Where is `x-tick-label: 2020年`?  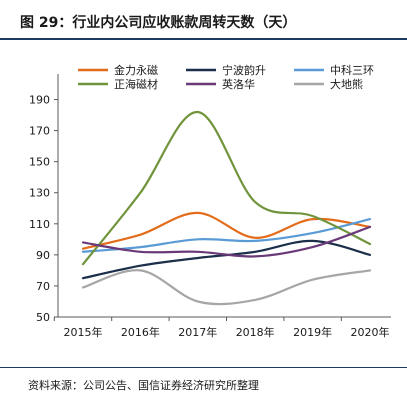 x-tick-label: 2020年 is located at coordinates (370, 332).